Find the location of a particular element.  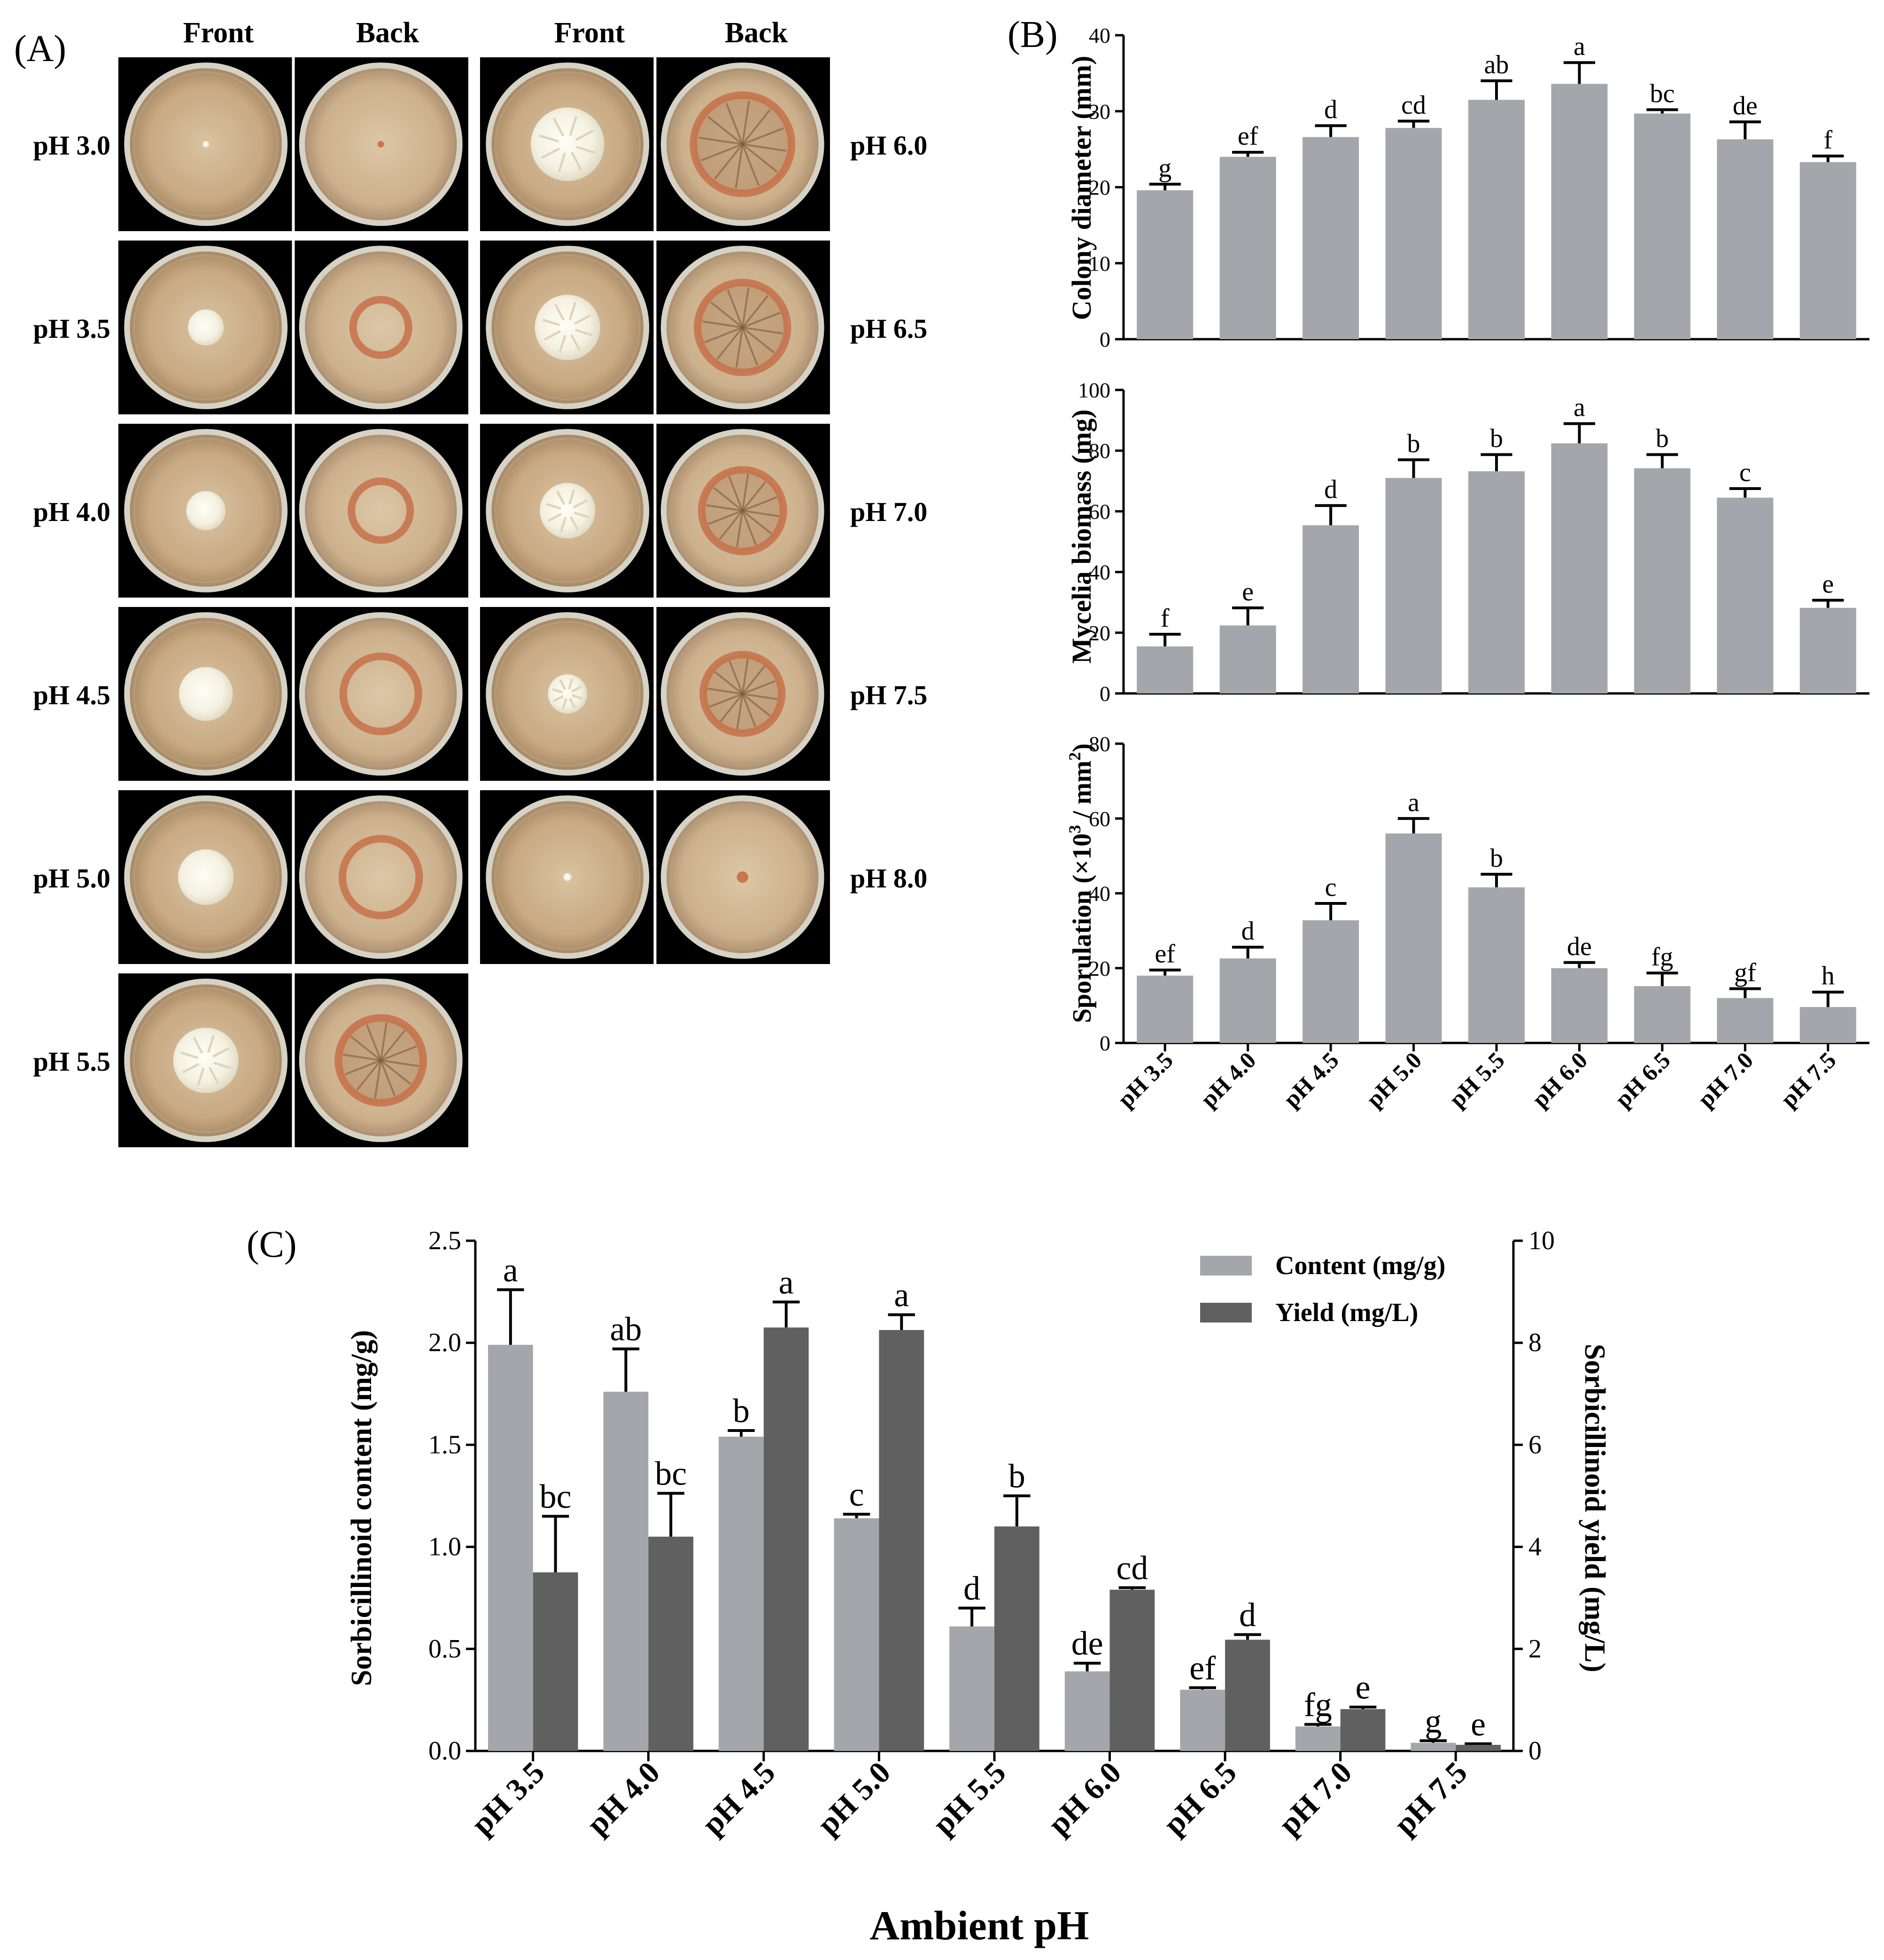

panel-b-label: (B) is located at coordinates (1033, 34).